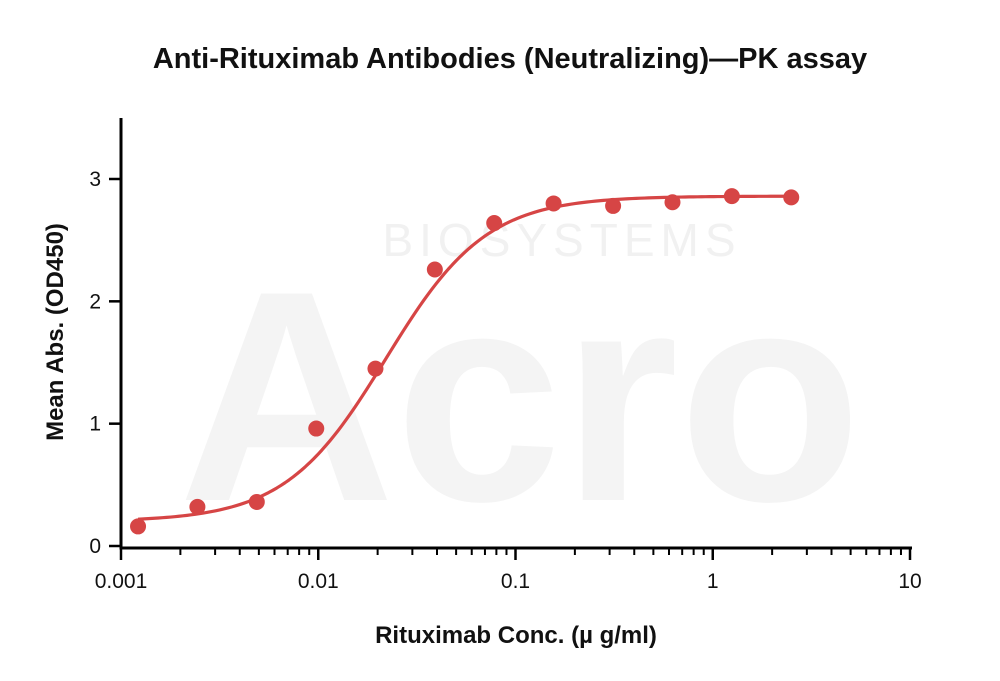 The width and height of the screenshot is (1000, 681). What do you see at coordinates (95, 301) in the screenshot?
I see `y-tick-label: 2` at bounding box center [95, 301].